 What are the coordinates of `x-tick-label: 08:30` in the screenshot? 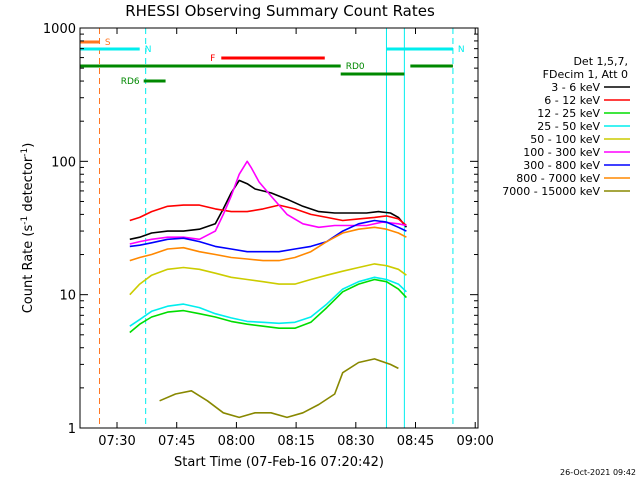 It's located at (355, 441).